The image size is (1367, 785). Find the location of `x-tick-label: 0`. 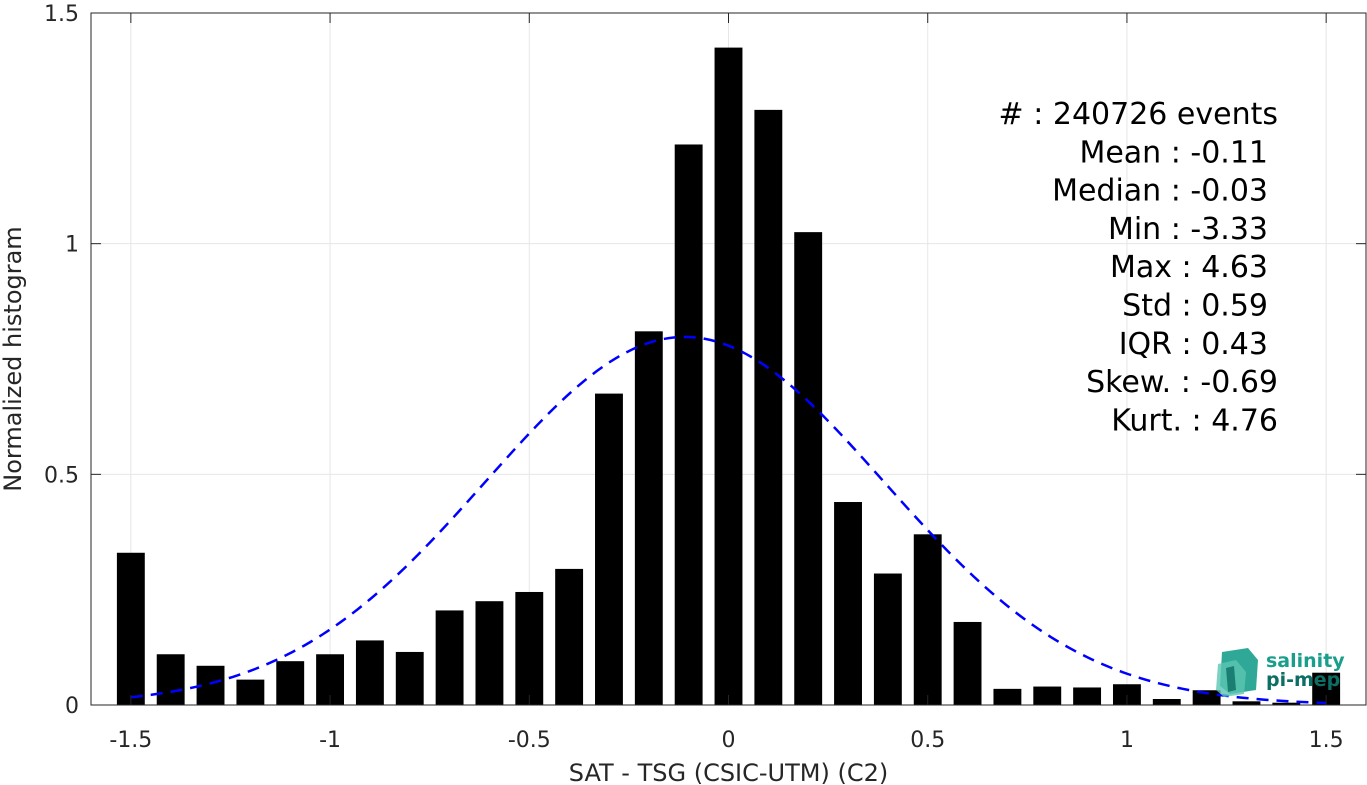

x-tick-label: 0 is located at coordinates (729, 740).